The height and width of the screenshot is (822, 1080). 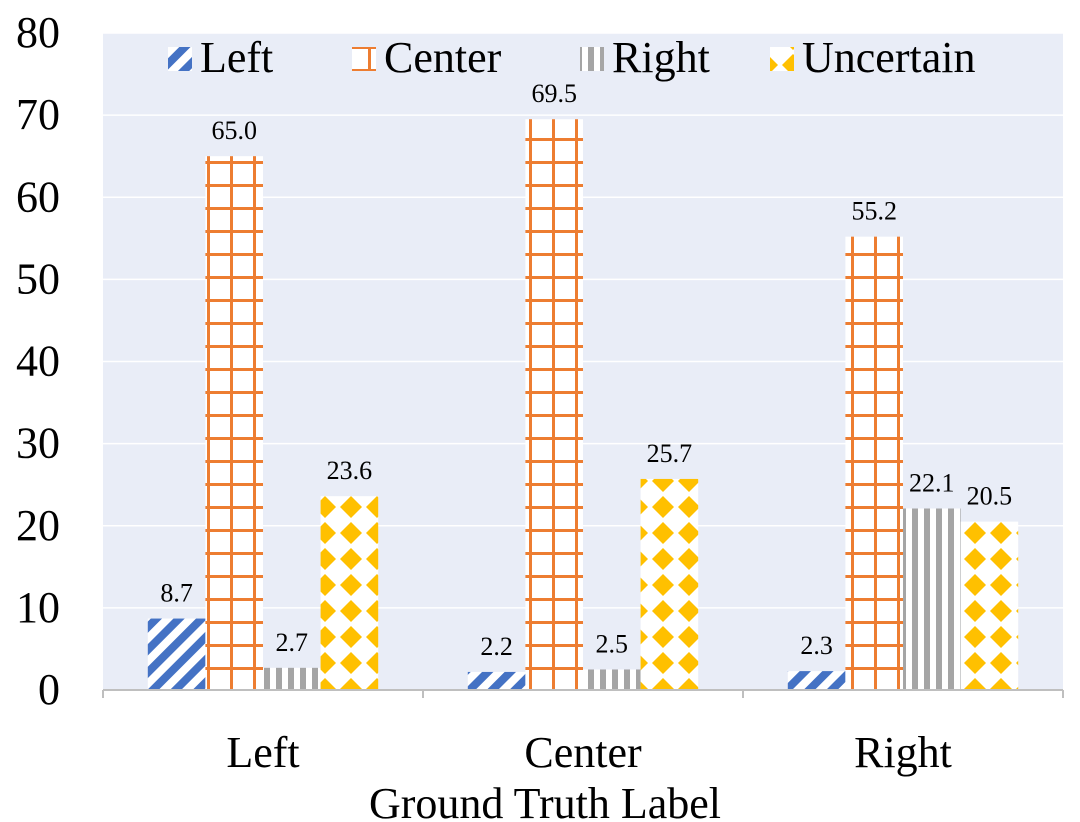 I want to click on x-category-label: Right, so click(x=903, y=752).